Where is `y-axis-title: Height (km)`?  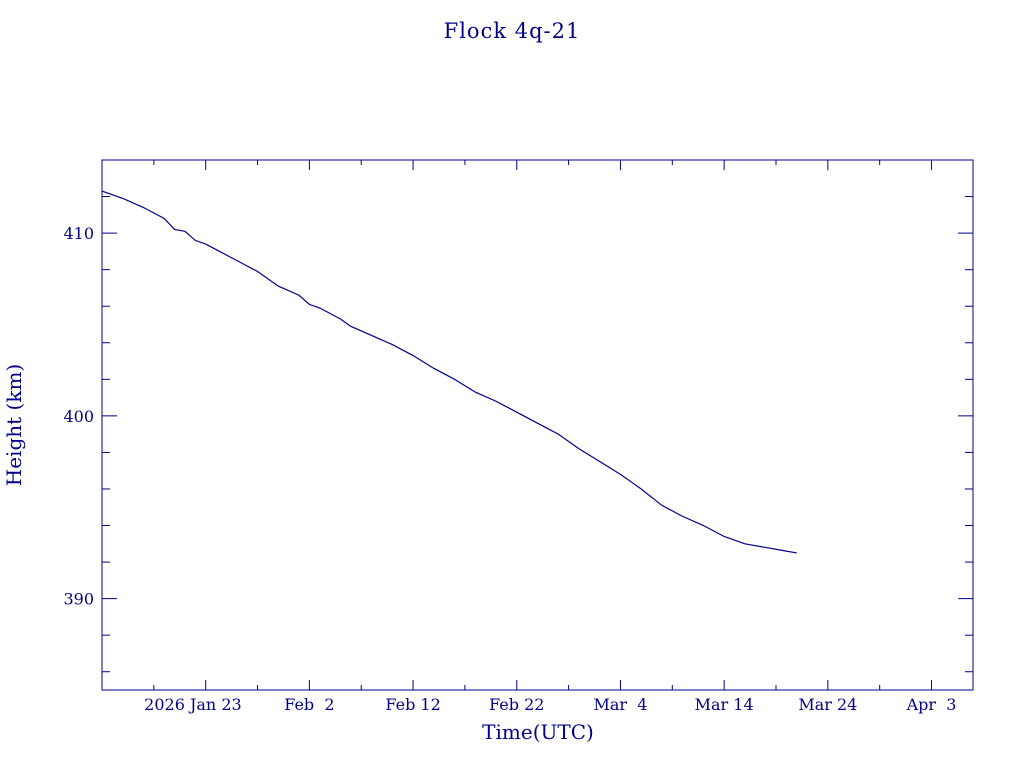
y-axis-title: Height (km) is located at coordinates (14, 425).